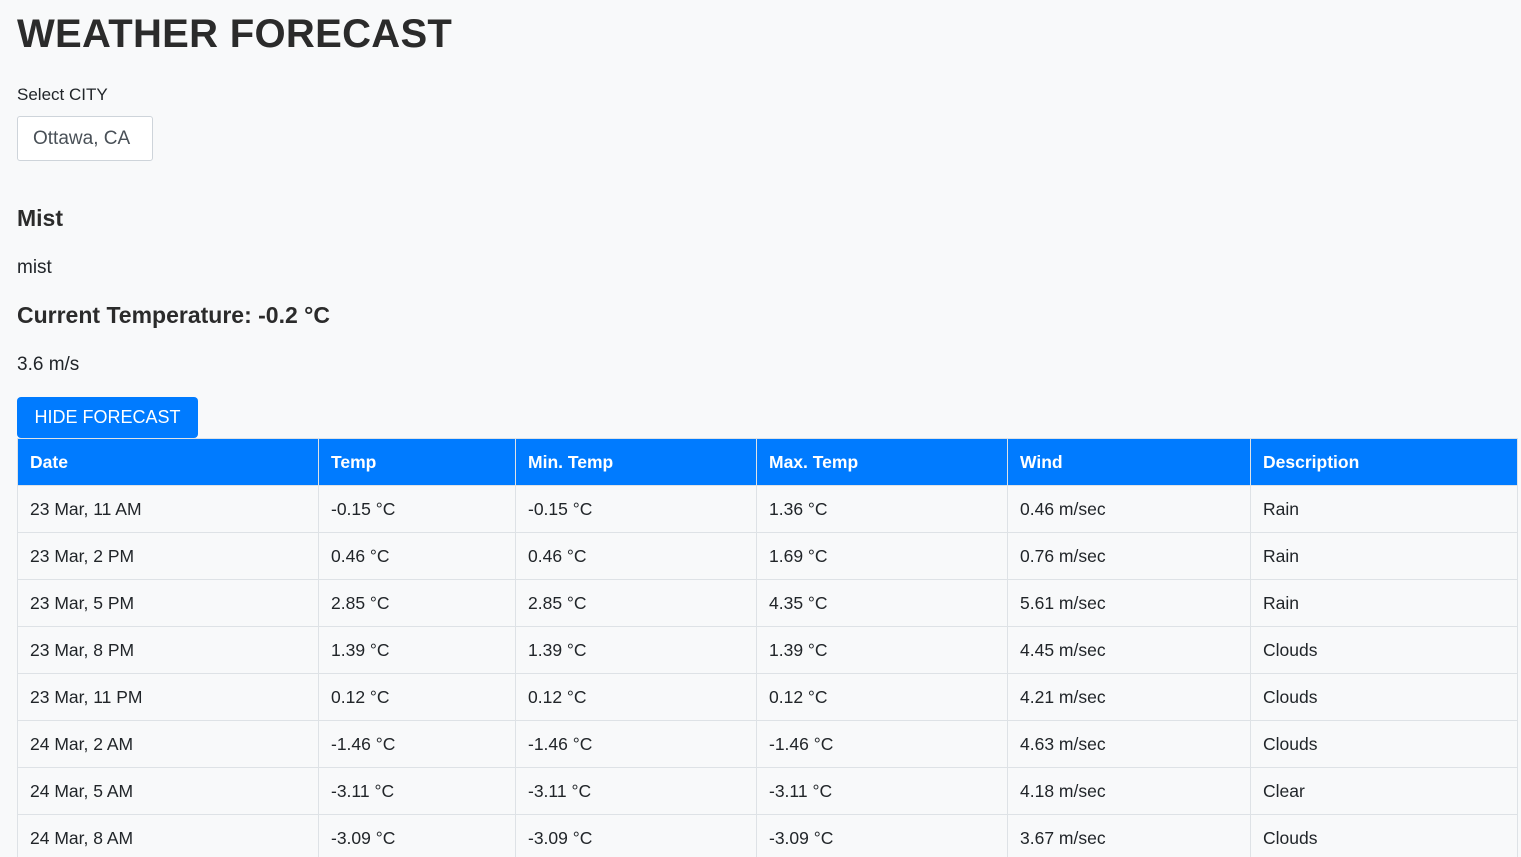  I want to click on cell-min-temp: 1.39 °C, so click(636, 650).